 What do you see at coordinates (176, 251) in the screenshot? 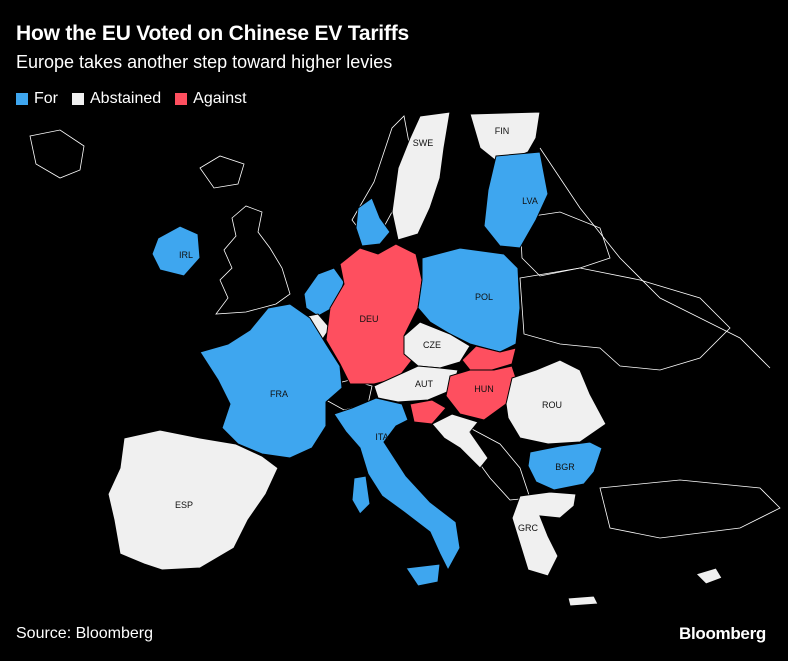
I see `country-irl` at bounding box center [176, 251].